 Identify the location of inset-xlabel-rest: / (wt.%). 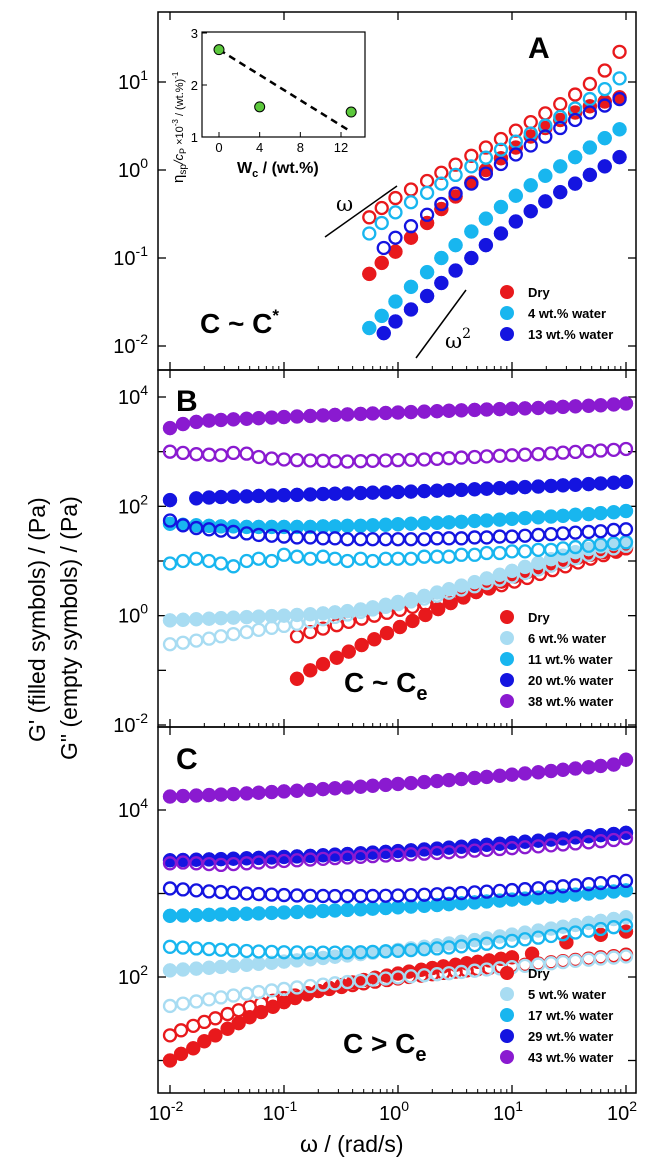
(288, 168).